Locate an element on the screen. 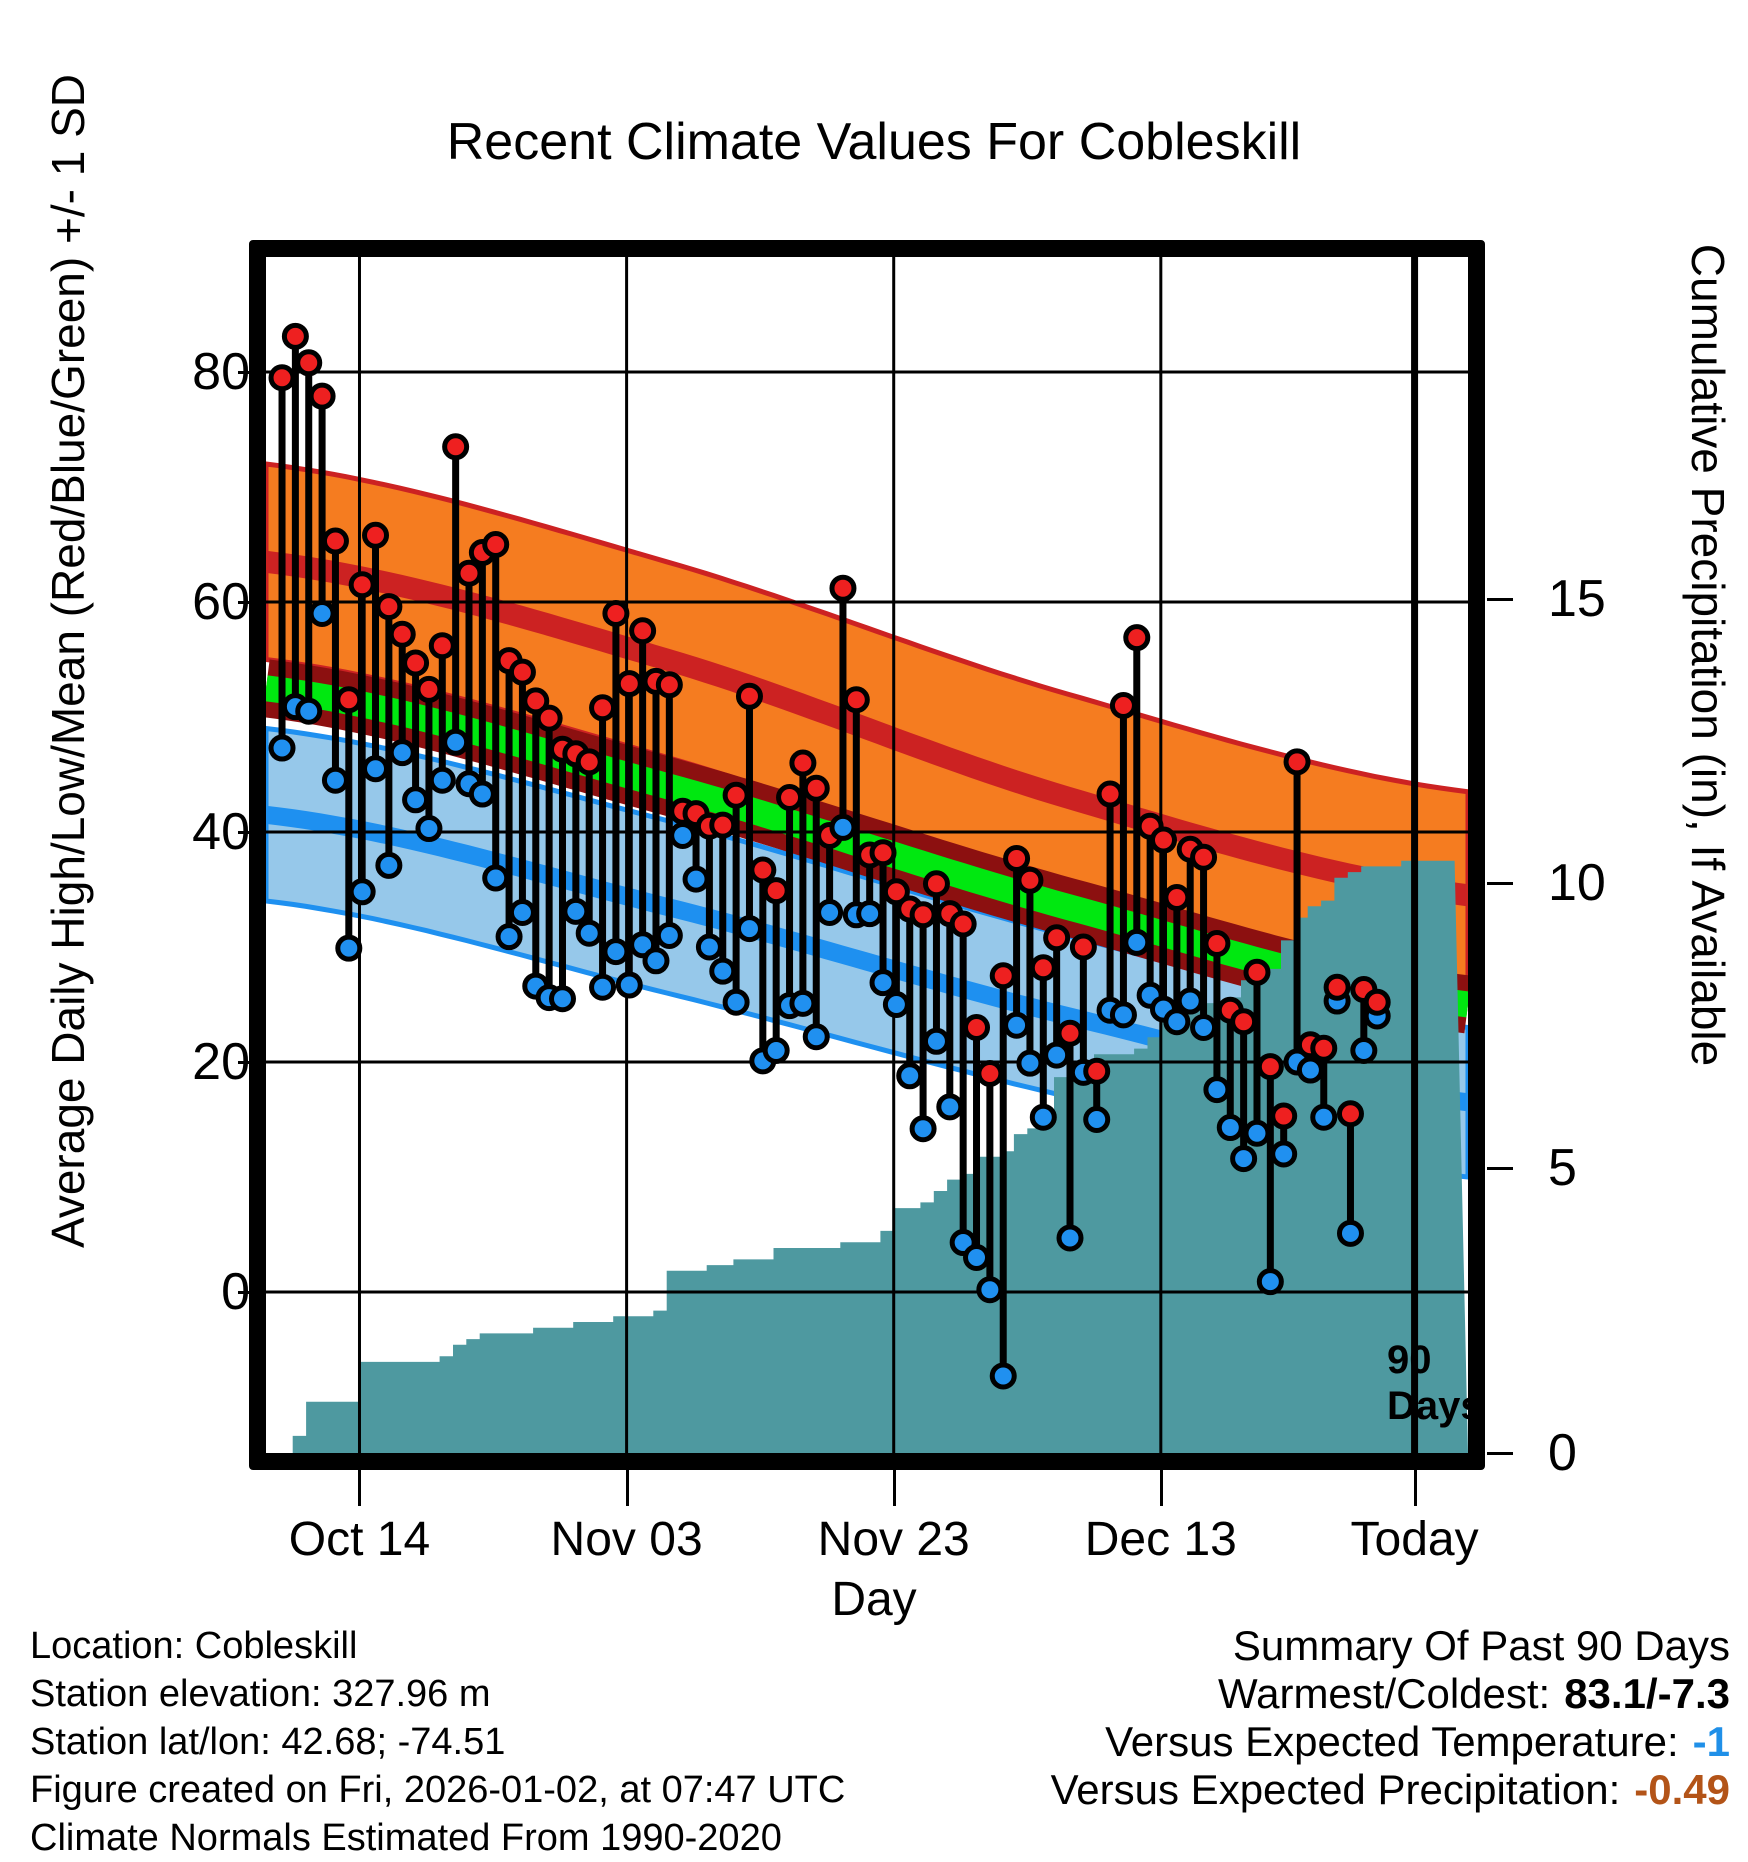  vs-precipitation-value: -0.49 is located at coordinates (1682, 1789).